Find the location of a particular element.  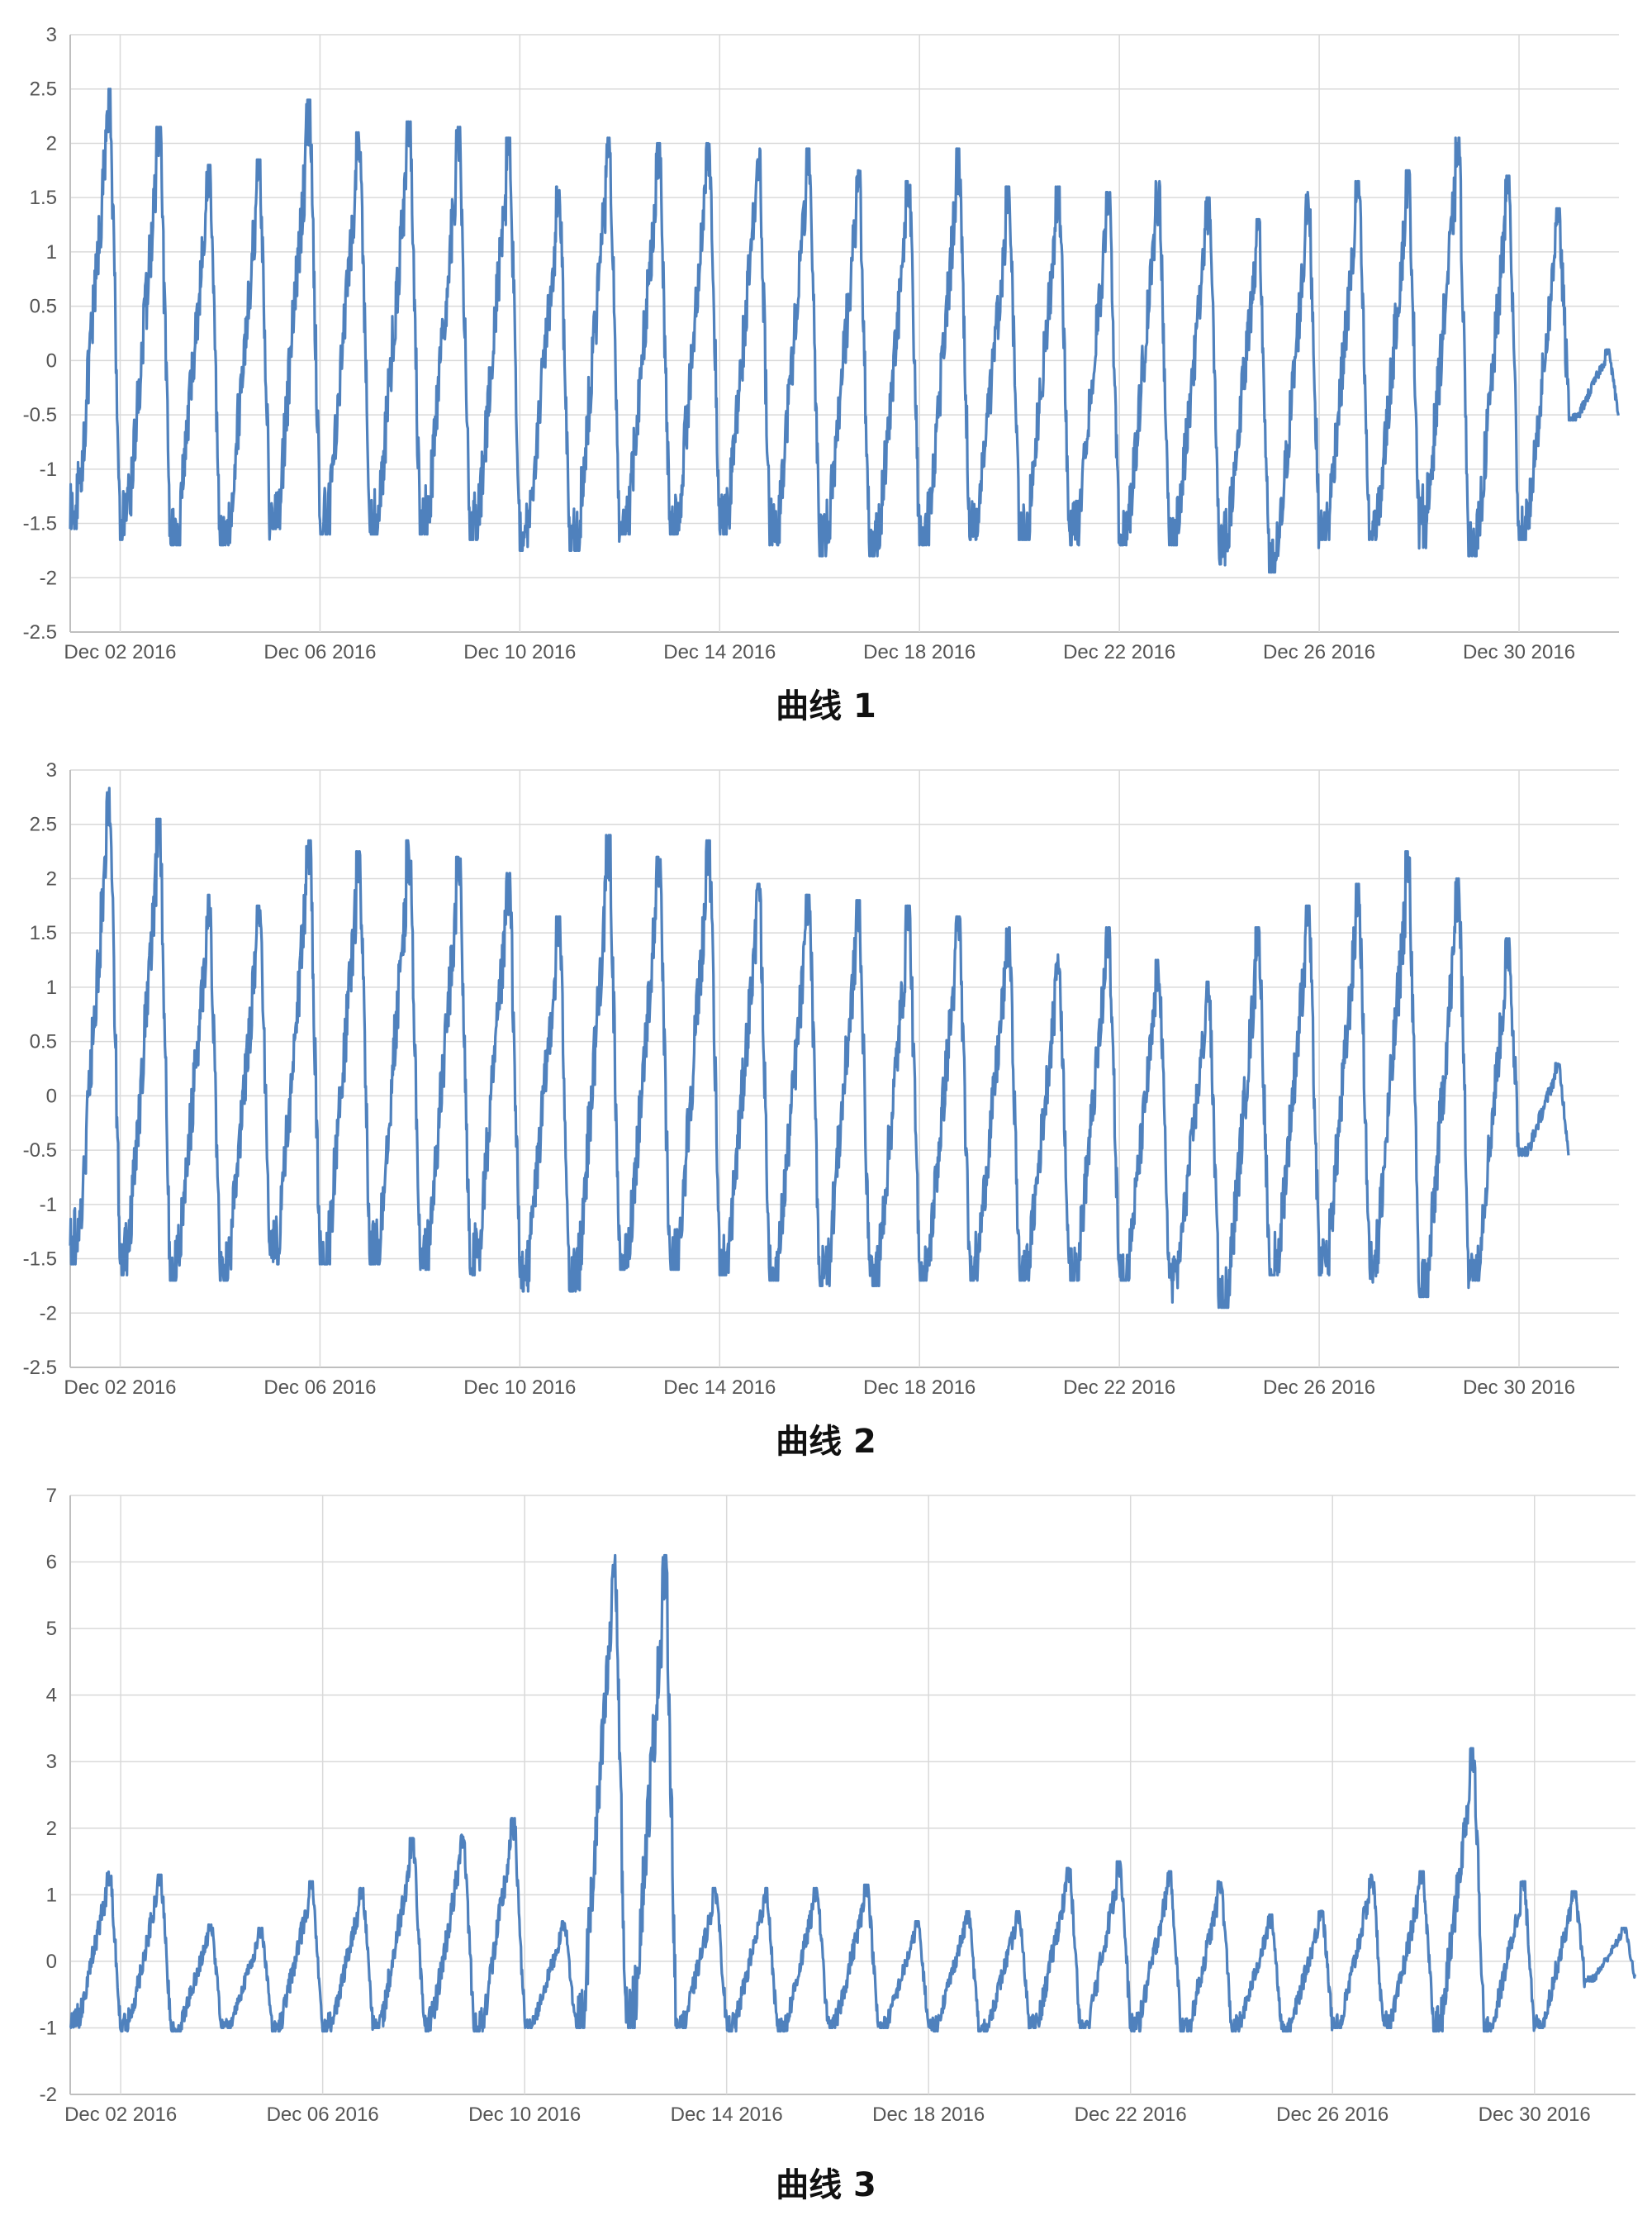

chart-caption-2: 曲线 2 is located at coordinates (826, 1442).